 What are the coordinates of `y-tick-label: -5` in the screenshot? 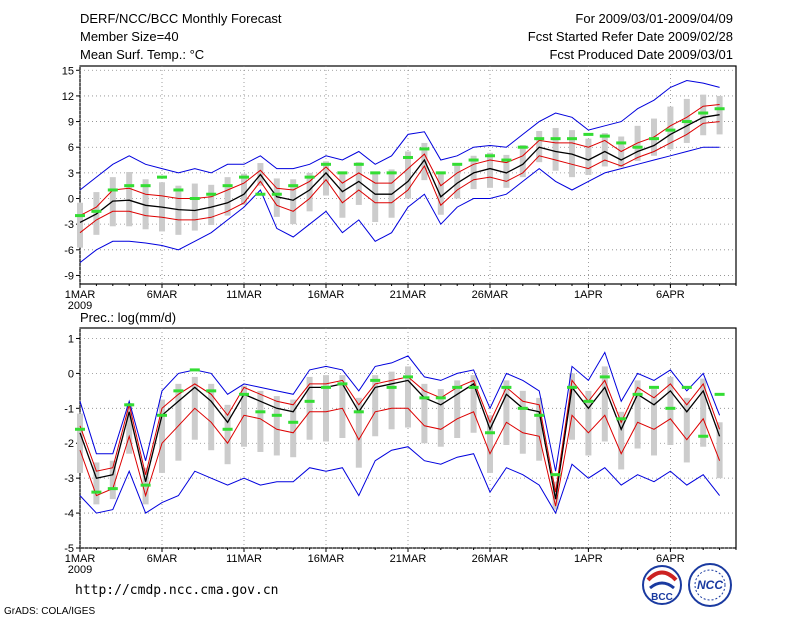 It's located at (69, 549).